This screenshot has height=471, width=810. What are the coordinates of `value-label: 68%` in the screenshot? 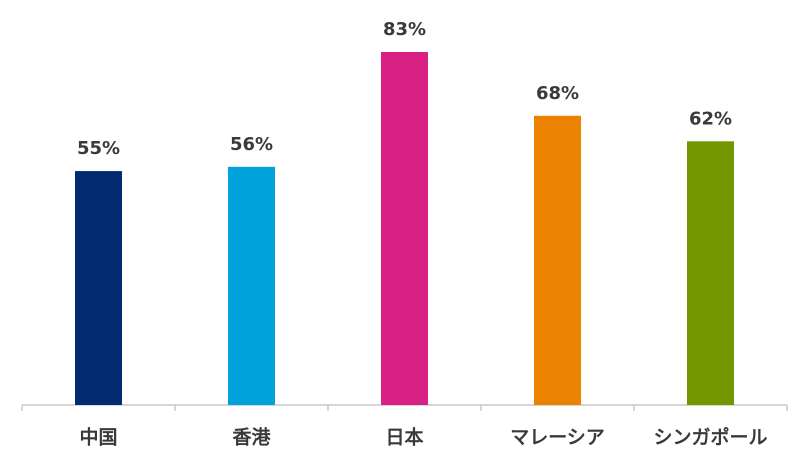 It's located at (557, 93).